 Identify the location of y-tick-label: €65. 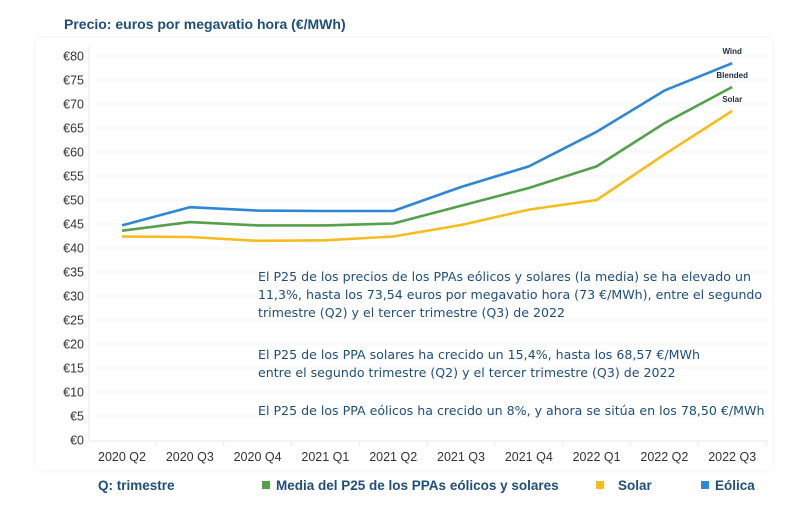
(73, 129).